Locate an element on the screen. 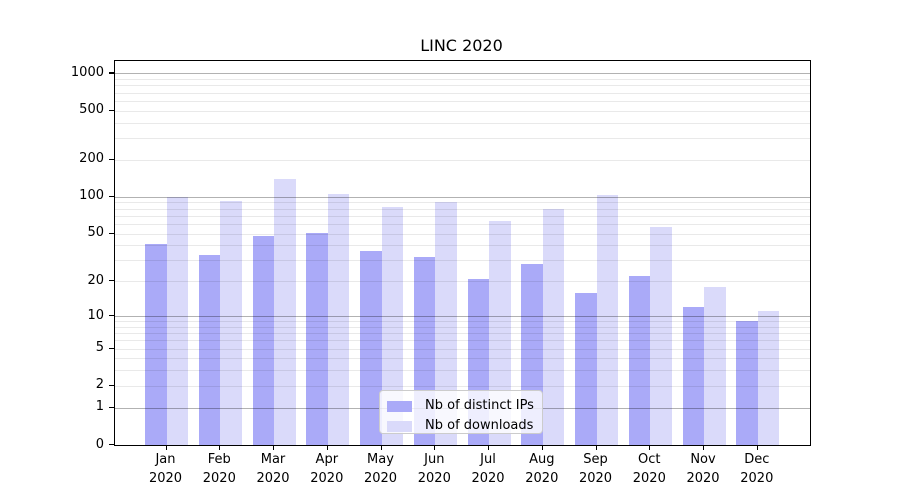 The width and height of the screenshot is (900, 500). y-tick-label: 1000 is located at coordinates (87, 72).